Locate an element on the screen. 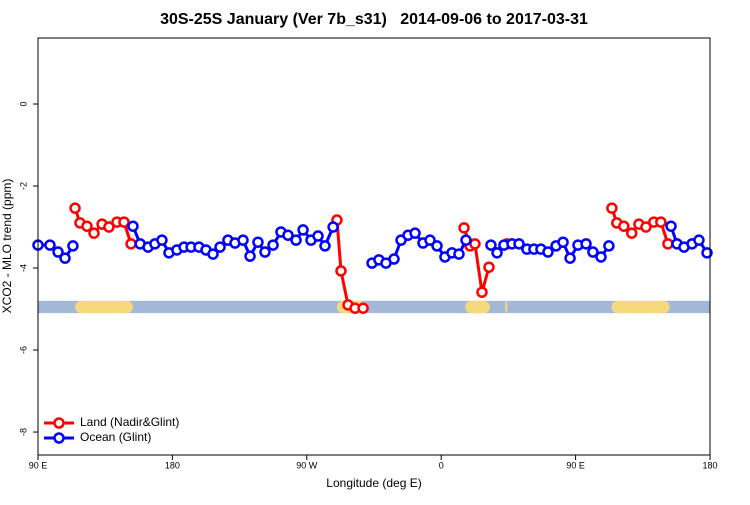  legend-label: Land (Nadir&Glint) is located at coordinates (129, 422).